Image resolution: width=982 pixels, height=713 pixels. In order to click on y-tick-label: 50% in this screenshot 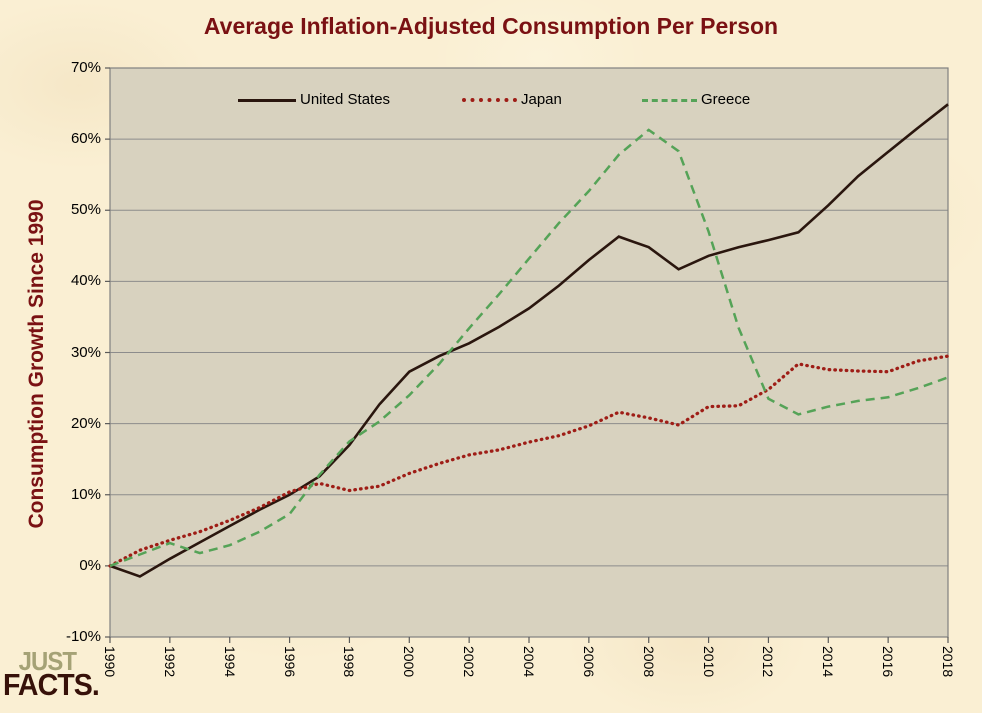, I will do `click(85, 210)`.